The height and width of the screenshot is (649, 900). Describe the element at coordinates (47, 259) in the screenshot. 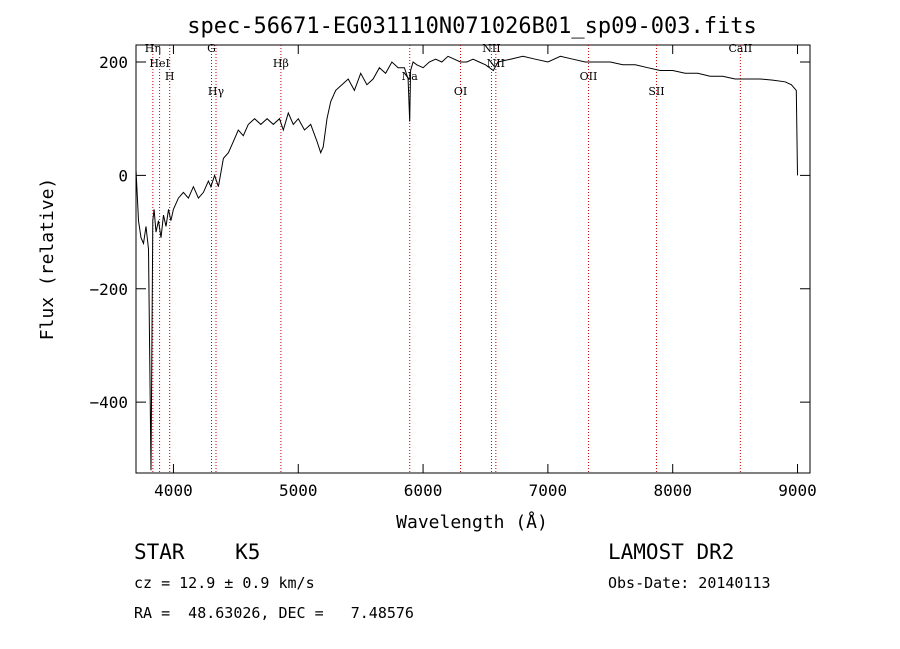

I see `y-axis-label: Flux (relative)` at that location.